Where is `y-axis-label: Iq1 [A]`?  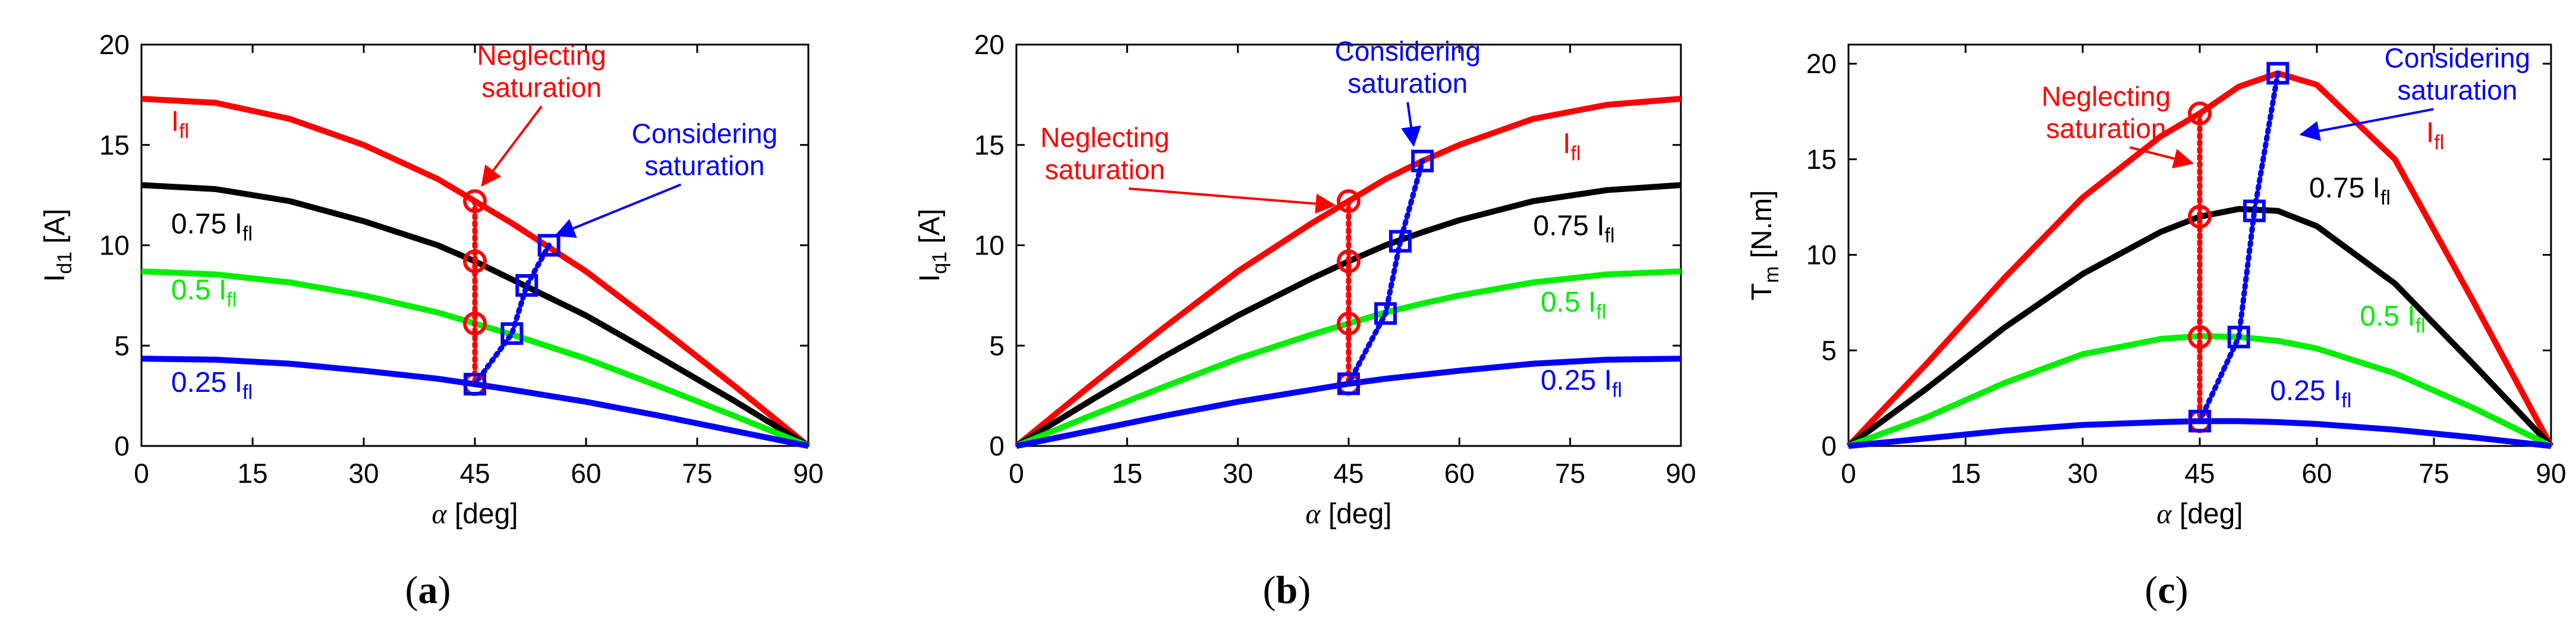 y-axis-label: Iq1 [A] is located at coordinates (932, 245).